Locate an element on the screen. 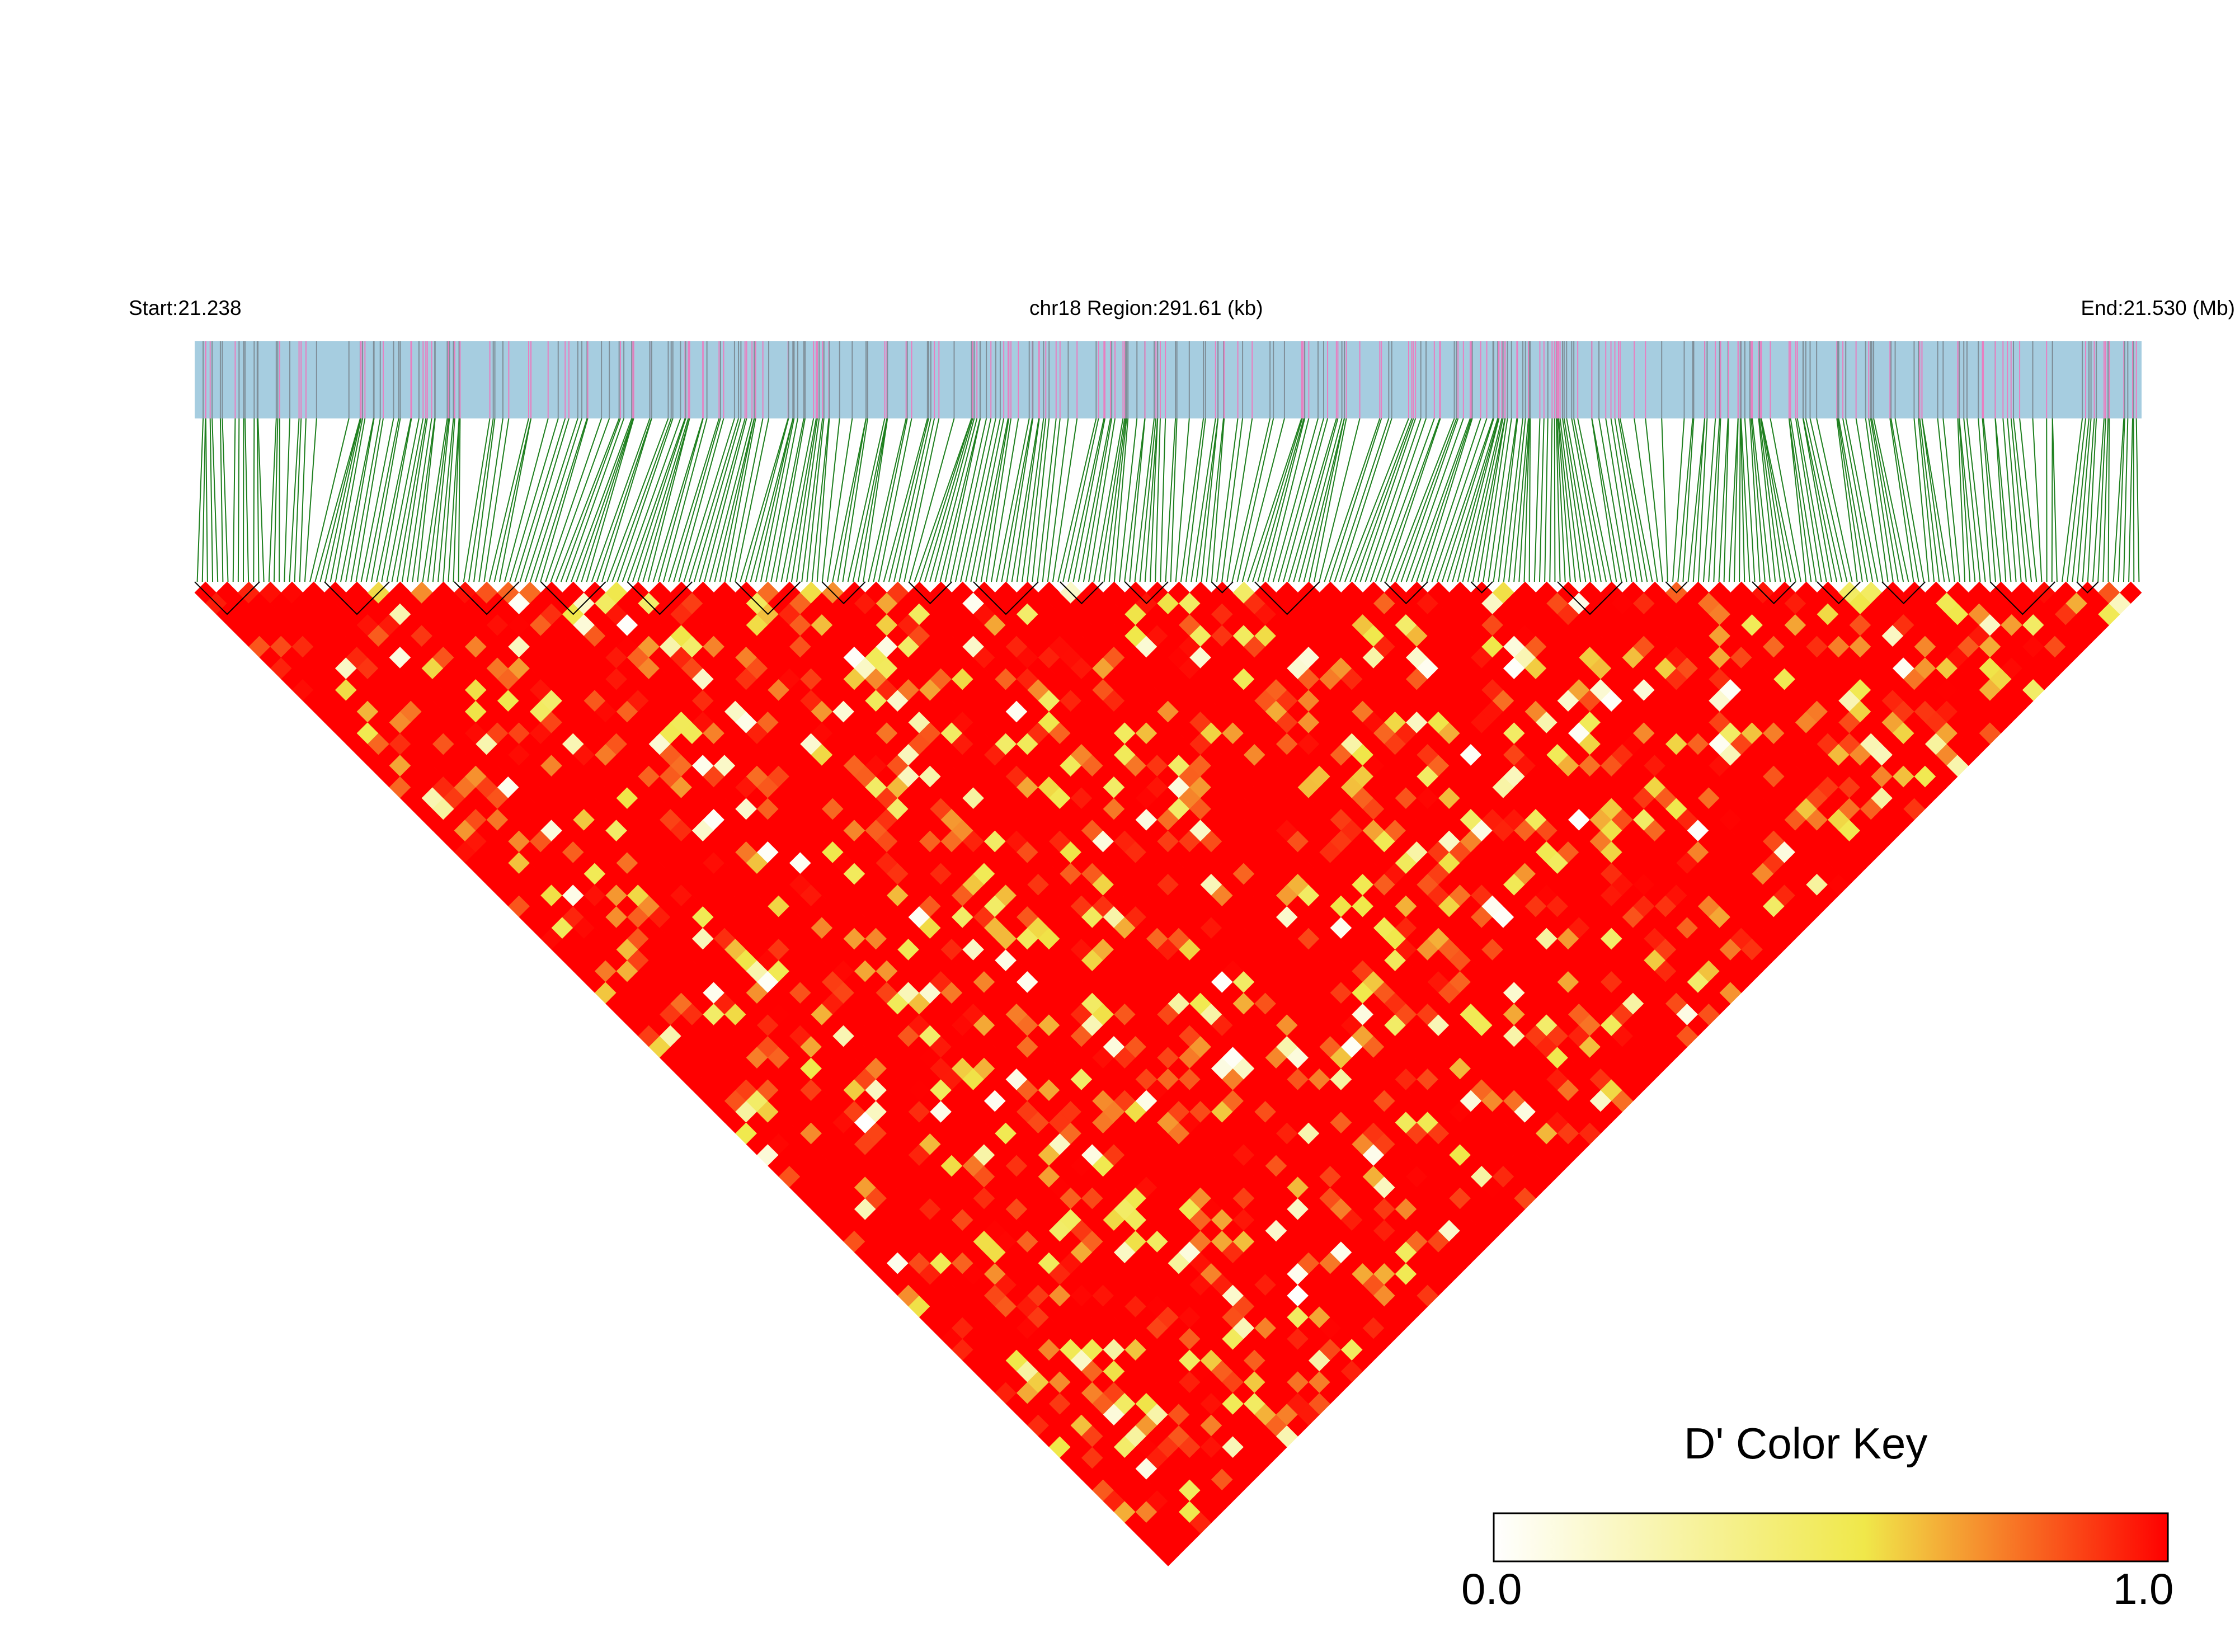 Image resolution: width=2235 pixels, height=1652 pixels. snp-track-background is located at coordinates (1168, 379).